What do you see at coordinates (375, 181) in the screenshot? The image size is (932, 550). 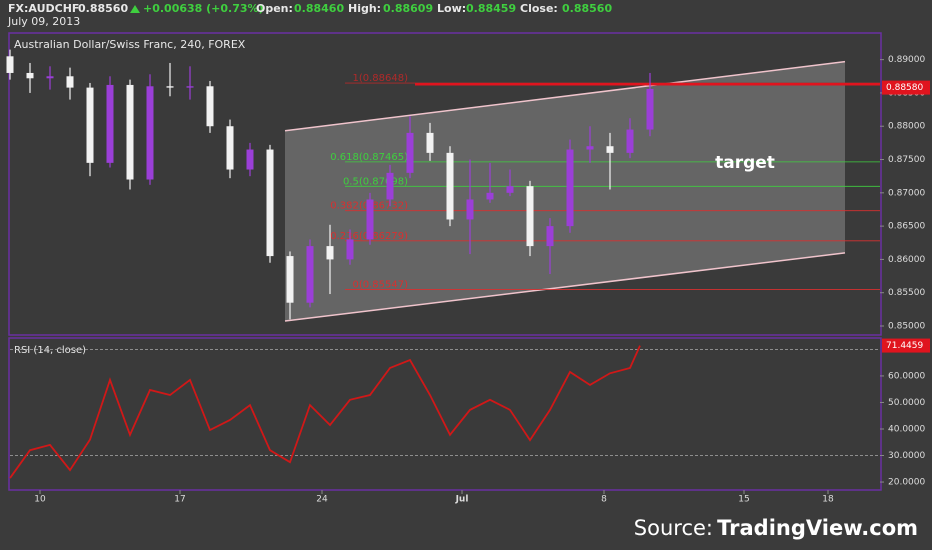 I see `fib-label: 0.5(0.87098)` at bounding box center [375, 181].